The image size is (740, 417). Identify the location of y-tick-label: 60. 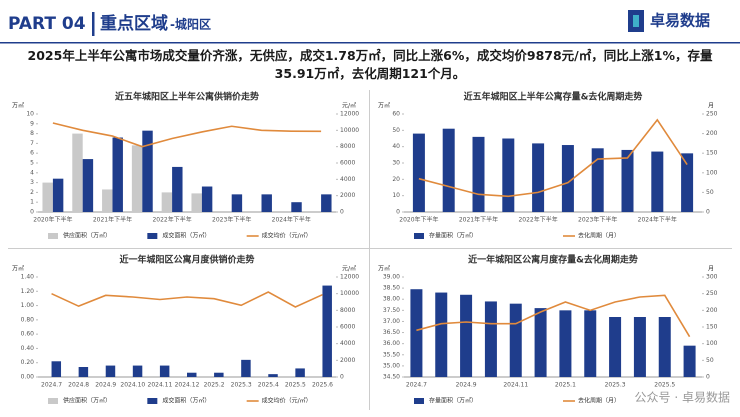
(396, 114).